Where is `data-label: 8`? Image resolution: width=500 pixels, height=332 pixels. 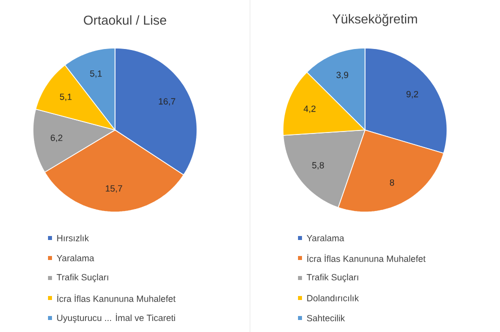 data-label: 8 is located at coordinates (392, 182).